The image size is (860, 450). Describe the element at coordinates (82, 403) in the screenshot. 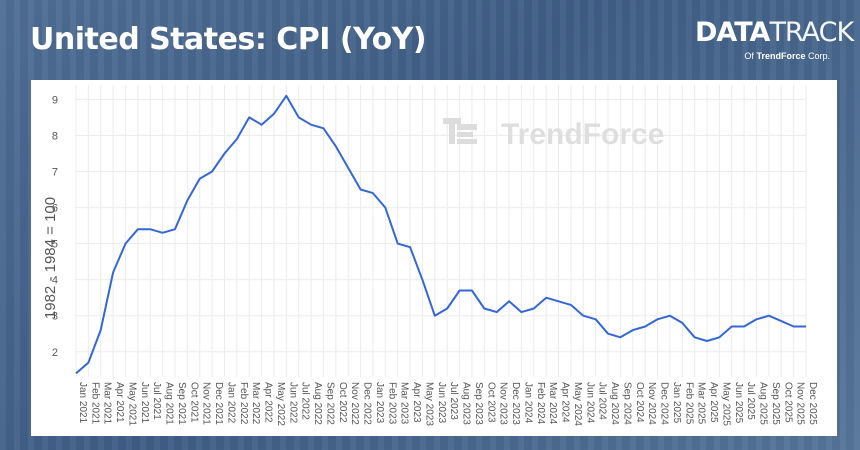

I see `x-tick-label: Jan 2021` at that location.